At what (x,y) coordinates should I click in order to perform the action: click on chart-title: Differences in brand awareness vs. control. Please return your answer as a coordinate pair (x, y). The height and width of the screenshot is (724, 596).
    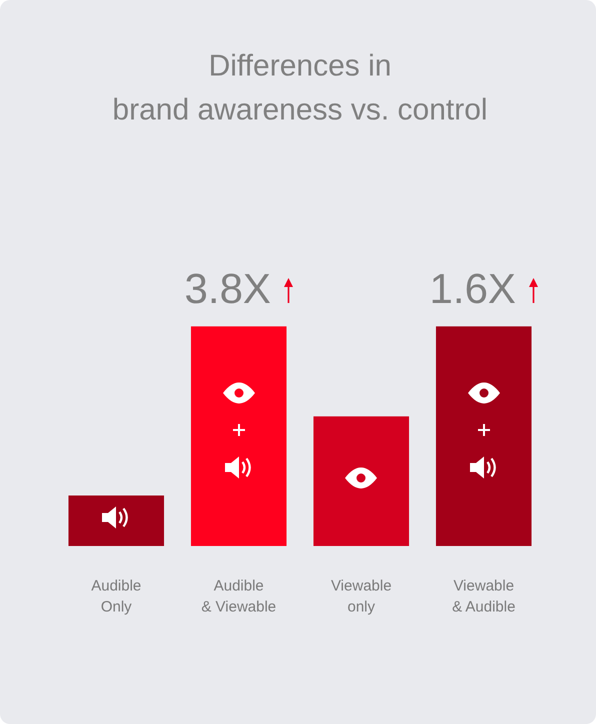
    Looking at the image, I should click on (300, 87).